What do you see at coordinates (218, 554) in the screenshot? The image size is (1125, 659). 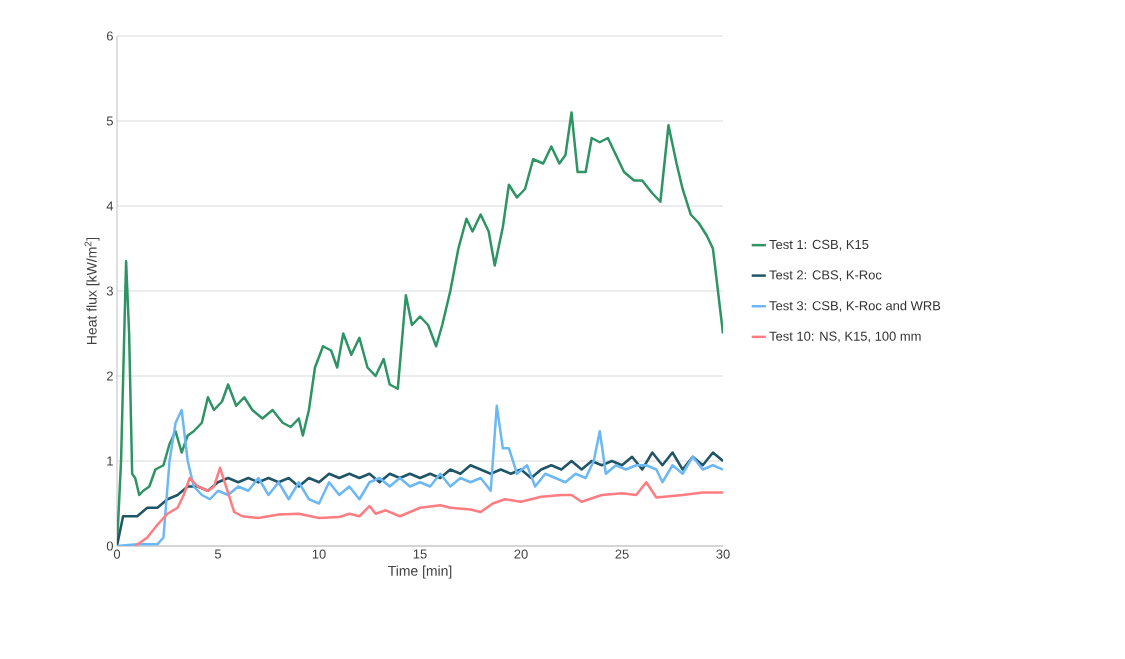 I see `x-tick-label: 5` at bounding box center [218, 554].